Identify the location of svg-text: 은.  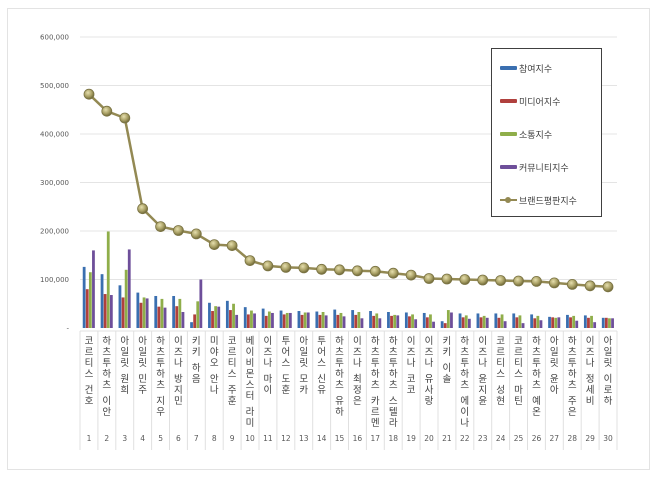
(572, 412).